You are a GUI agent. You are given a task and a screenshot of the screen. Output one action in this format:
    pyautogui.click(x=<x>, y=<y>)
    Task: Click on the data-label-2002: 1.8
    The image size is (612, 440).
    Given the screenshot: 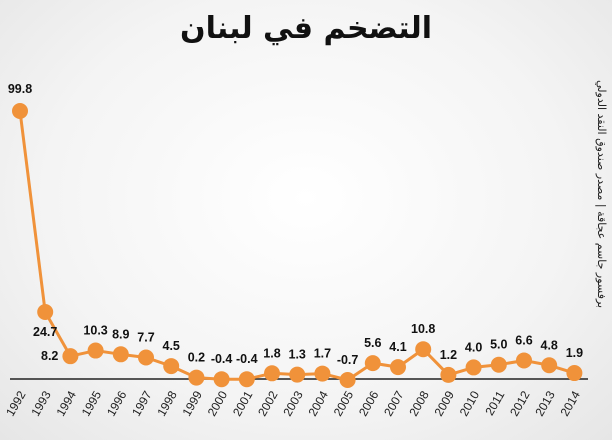 What is the action you would take?
    pyautogui.click(x=271, y=353)
    